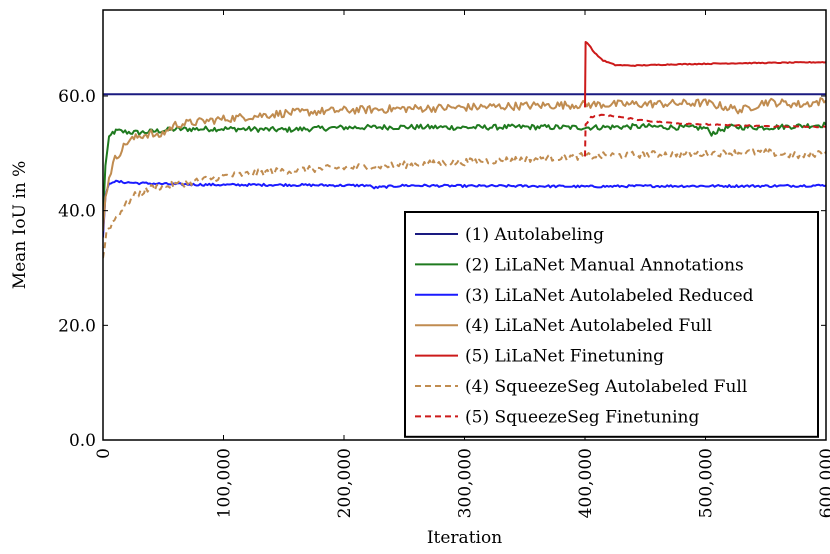 Image resolution: width=830 pixels, height=554 pixels. I want to click on legend-entry-label: (2) LiLaNet Manual Annotations, so click(604, 265).